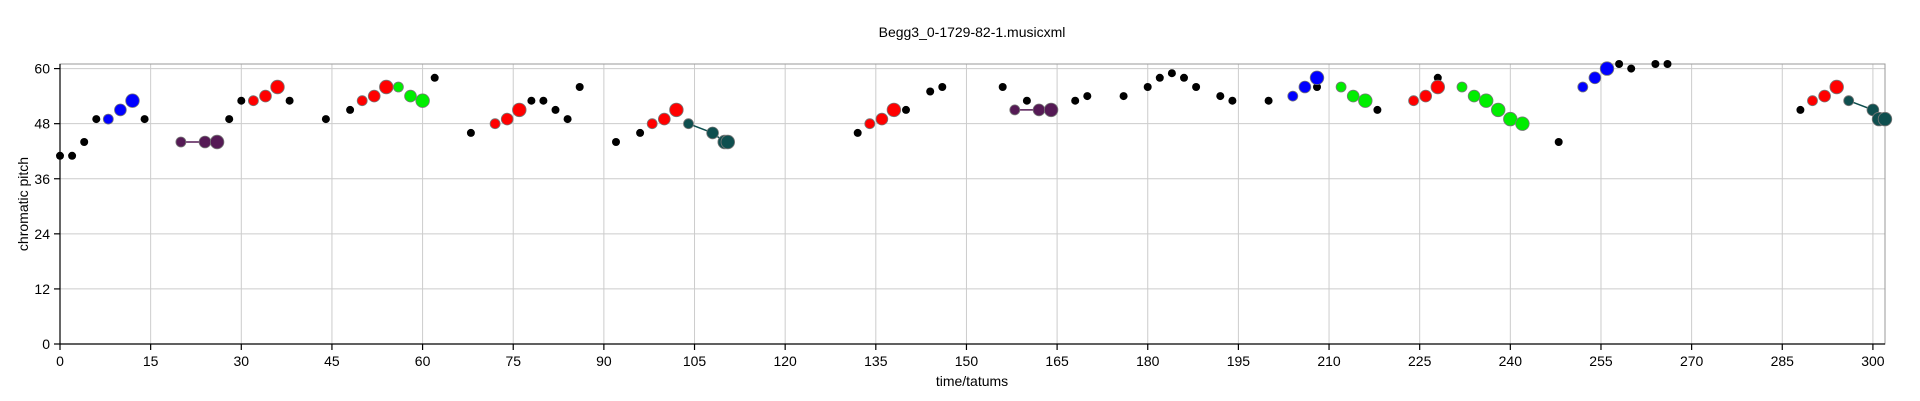  What do you see at coordinates (604, 361) in the screenshot?
I see `x-tick-label: 90` at bounding box center [604, 361].